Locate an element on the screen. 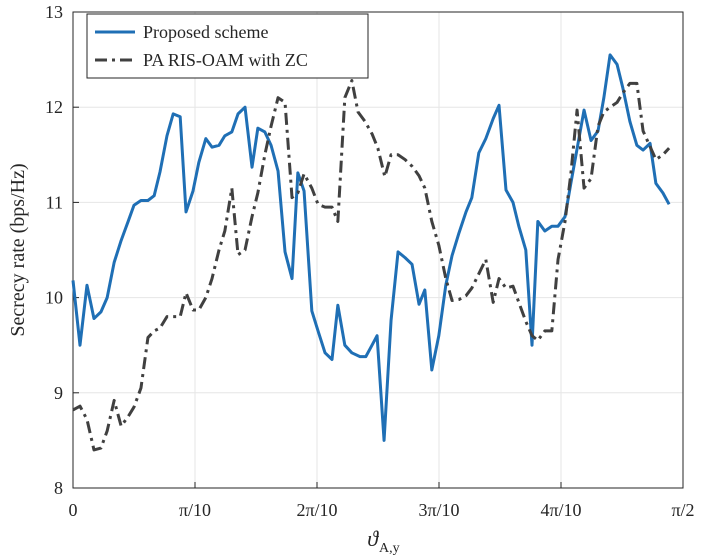  y-tick-label: 11 is located at coordinates (54, 202).